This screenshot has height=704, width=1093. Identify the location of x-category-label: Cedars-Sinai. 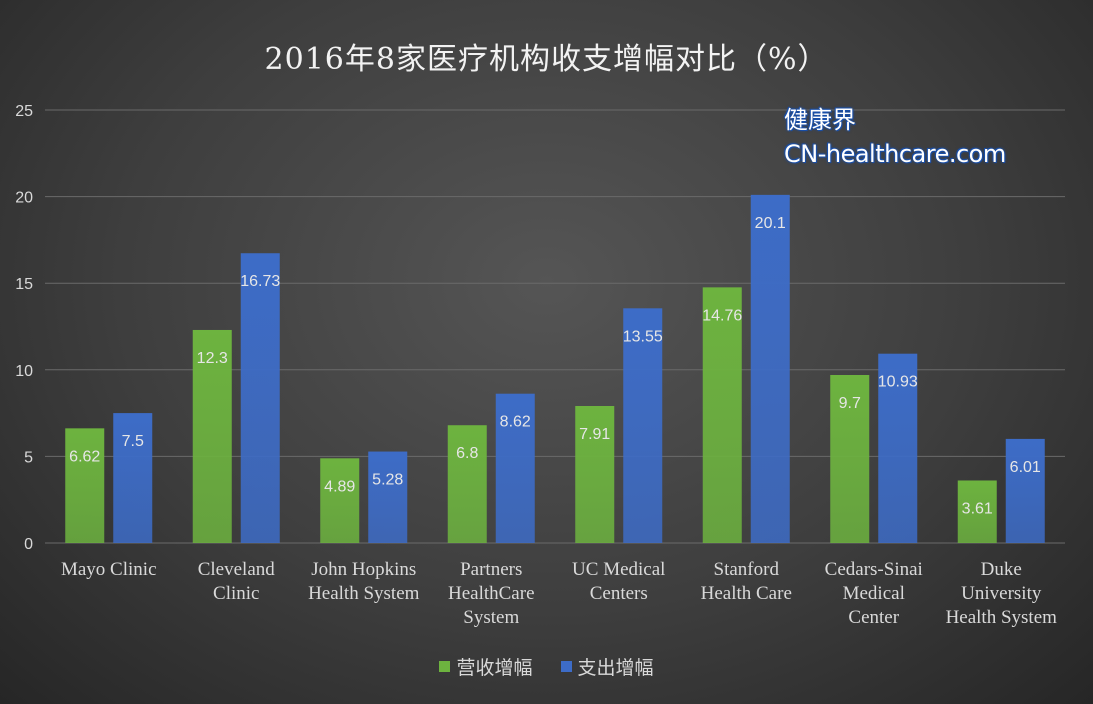
(874, 569).